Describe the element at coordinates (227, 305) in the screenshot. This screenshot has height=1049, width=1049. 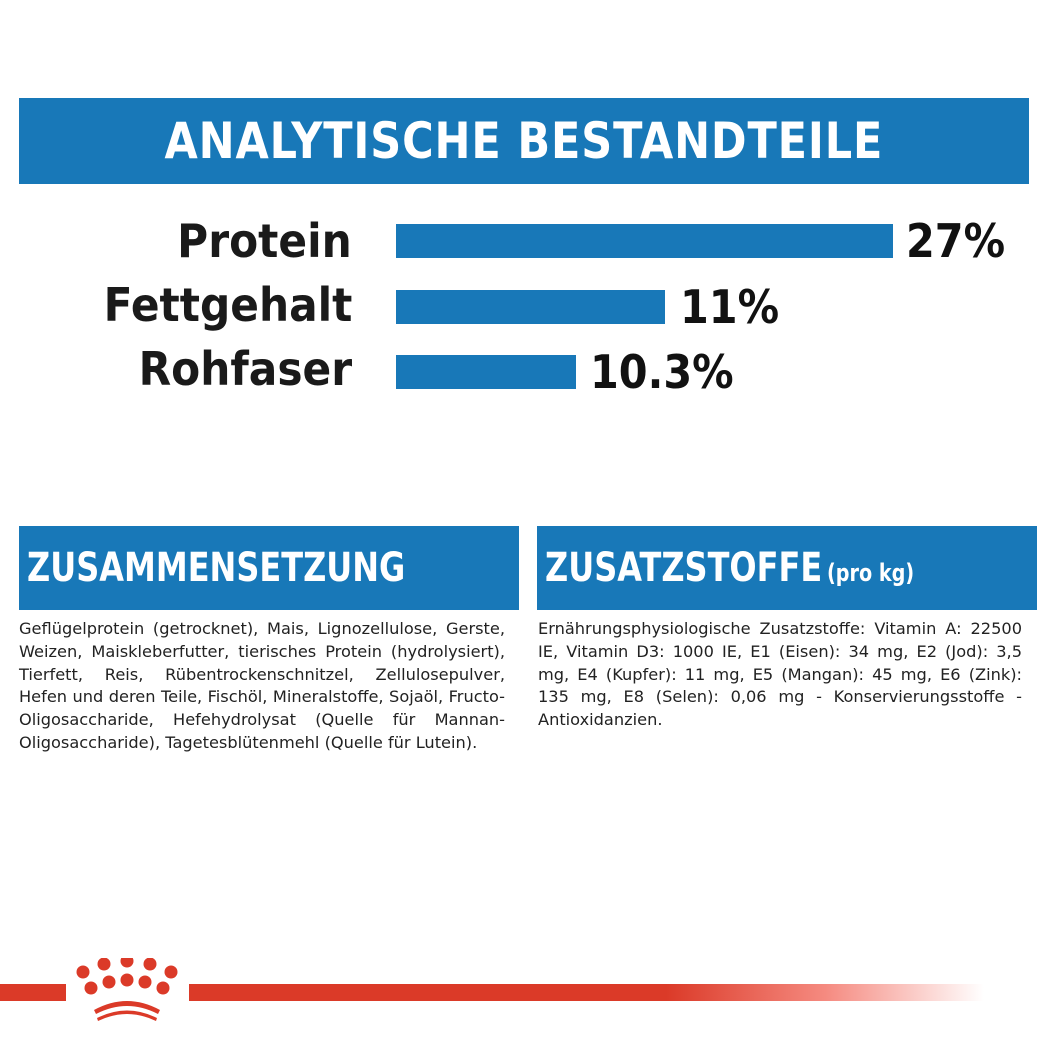
I see `row-label-fettgehalt: Fettgehalt` at that location.